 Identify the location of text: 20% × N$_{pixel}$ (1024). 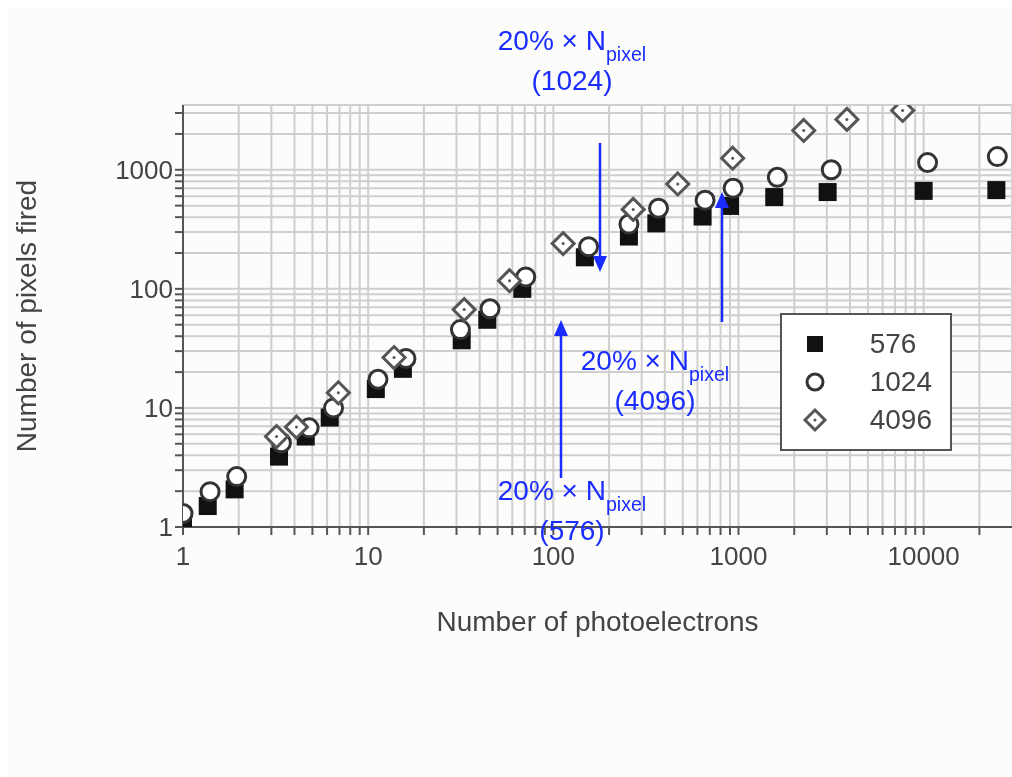
(572, 60).